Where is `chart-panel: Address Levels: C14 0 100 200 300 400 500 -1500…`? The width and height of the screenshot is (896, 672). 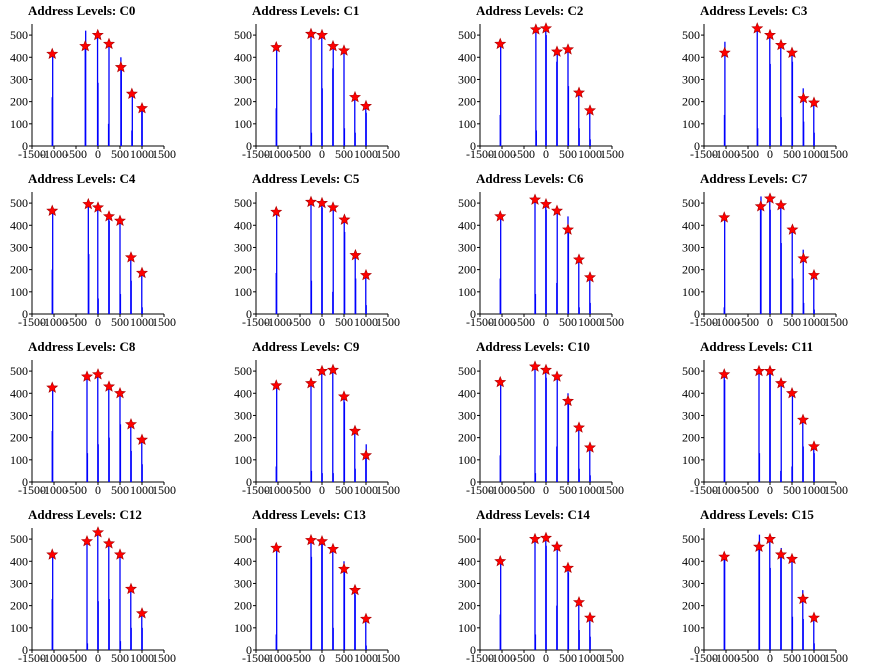 chart-panel: Address Levels: C14 0 100 200 300 400 500 -1500… is located at coordinates (560, 588).